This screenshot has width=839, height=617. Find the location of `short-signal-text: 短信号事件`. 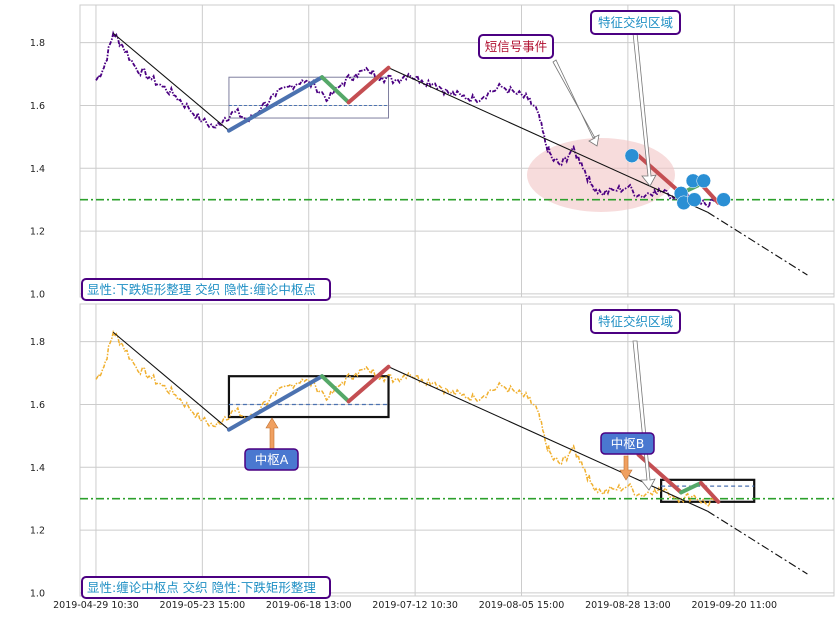

short-signal-text: 短信号事件 is located at coordinates (516, 46).